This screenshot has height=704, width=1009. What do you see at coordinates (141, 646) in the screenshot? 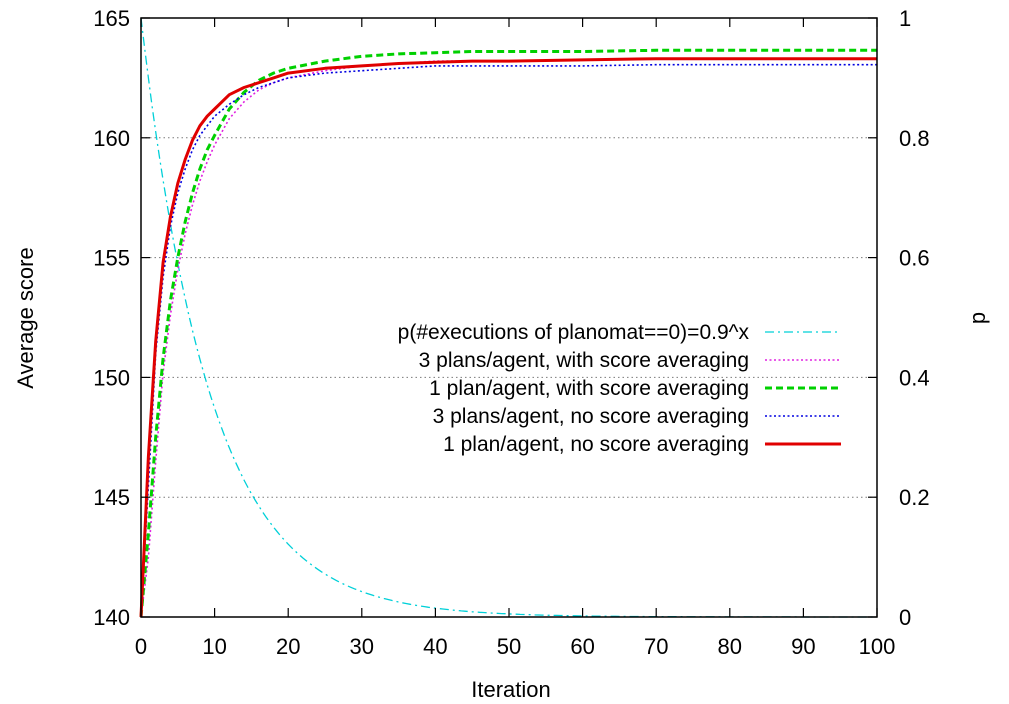
I see `x-tick-label: 0` at bounding box center [141, 646].